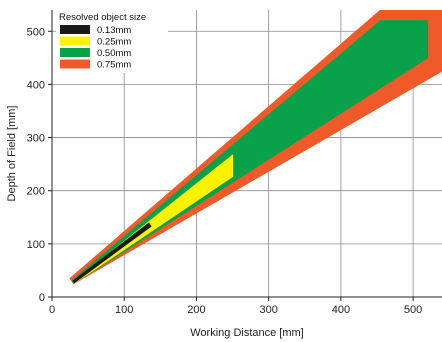  What do you see at coordinates (114, 65) in the screenshot?
I see `legend-item-label: 0.75mm` at bounding box center [114, 65].